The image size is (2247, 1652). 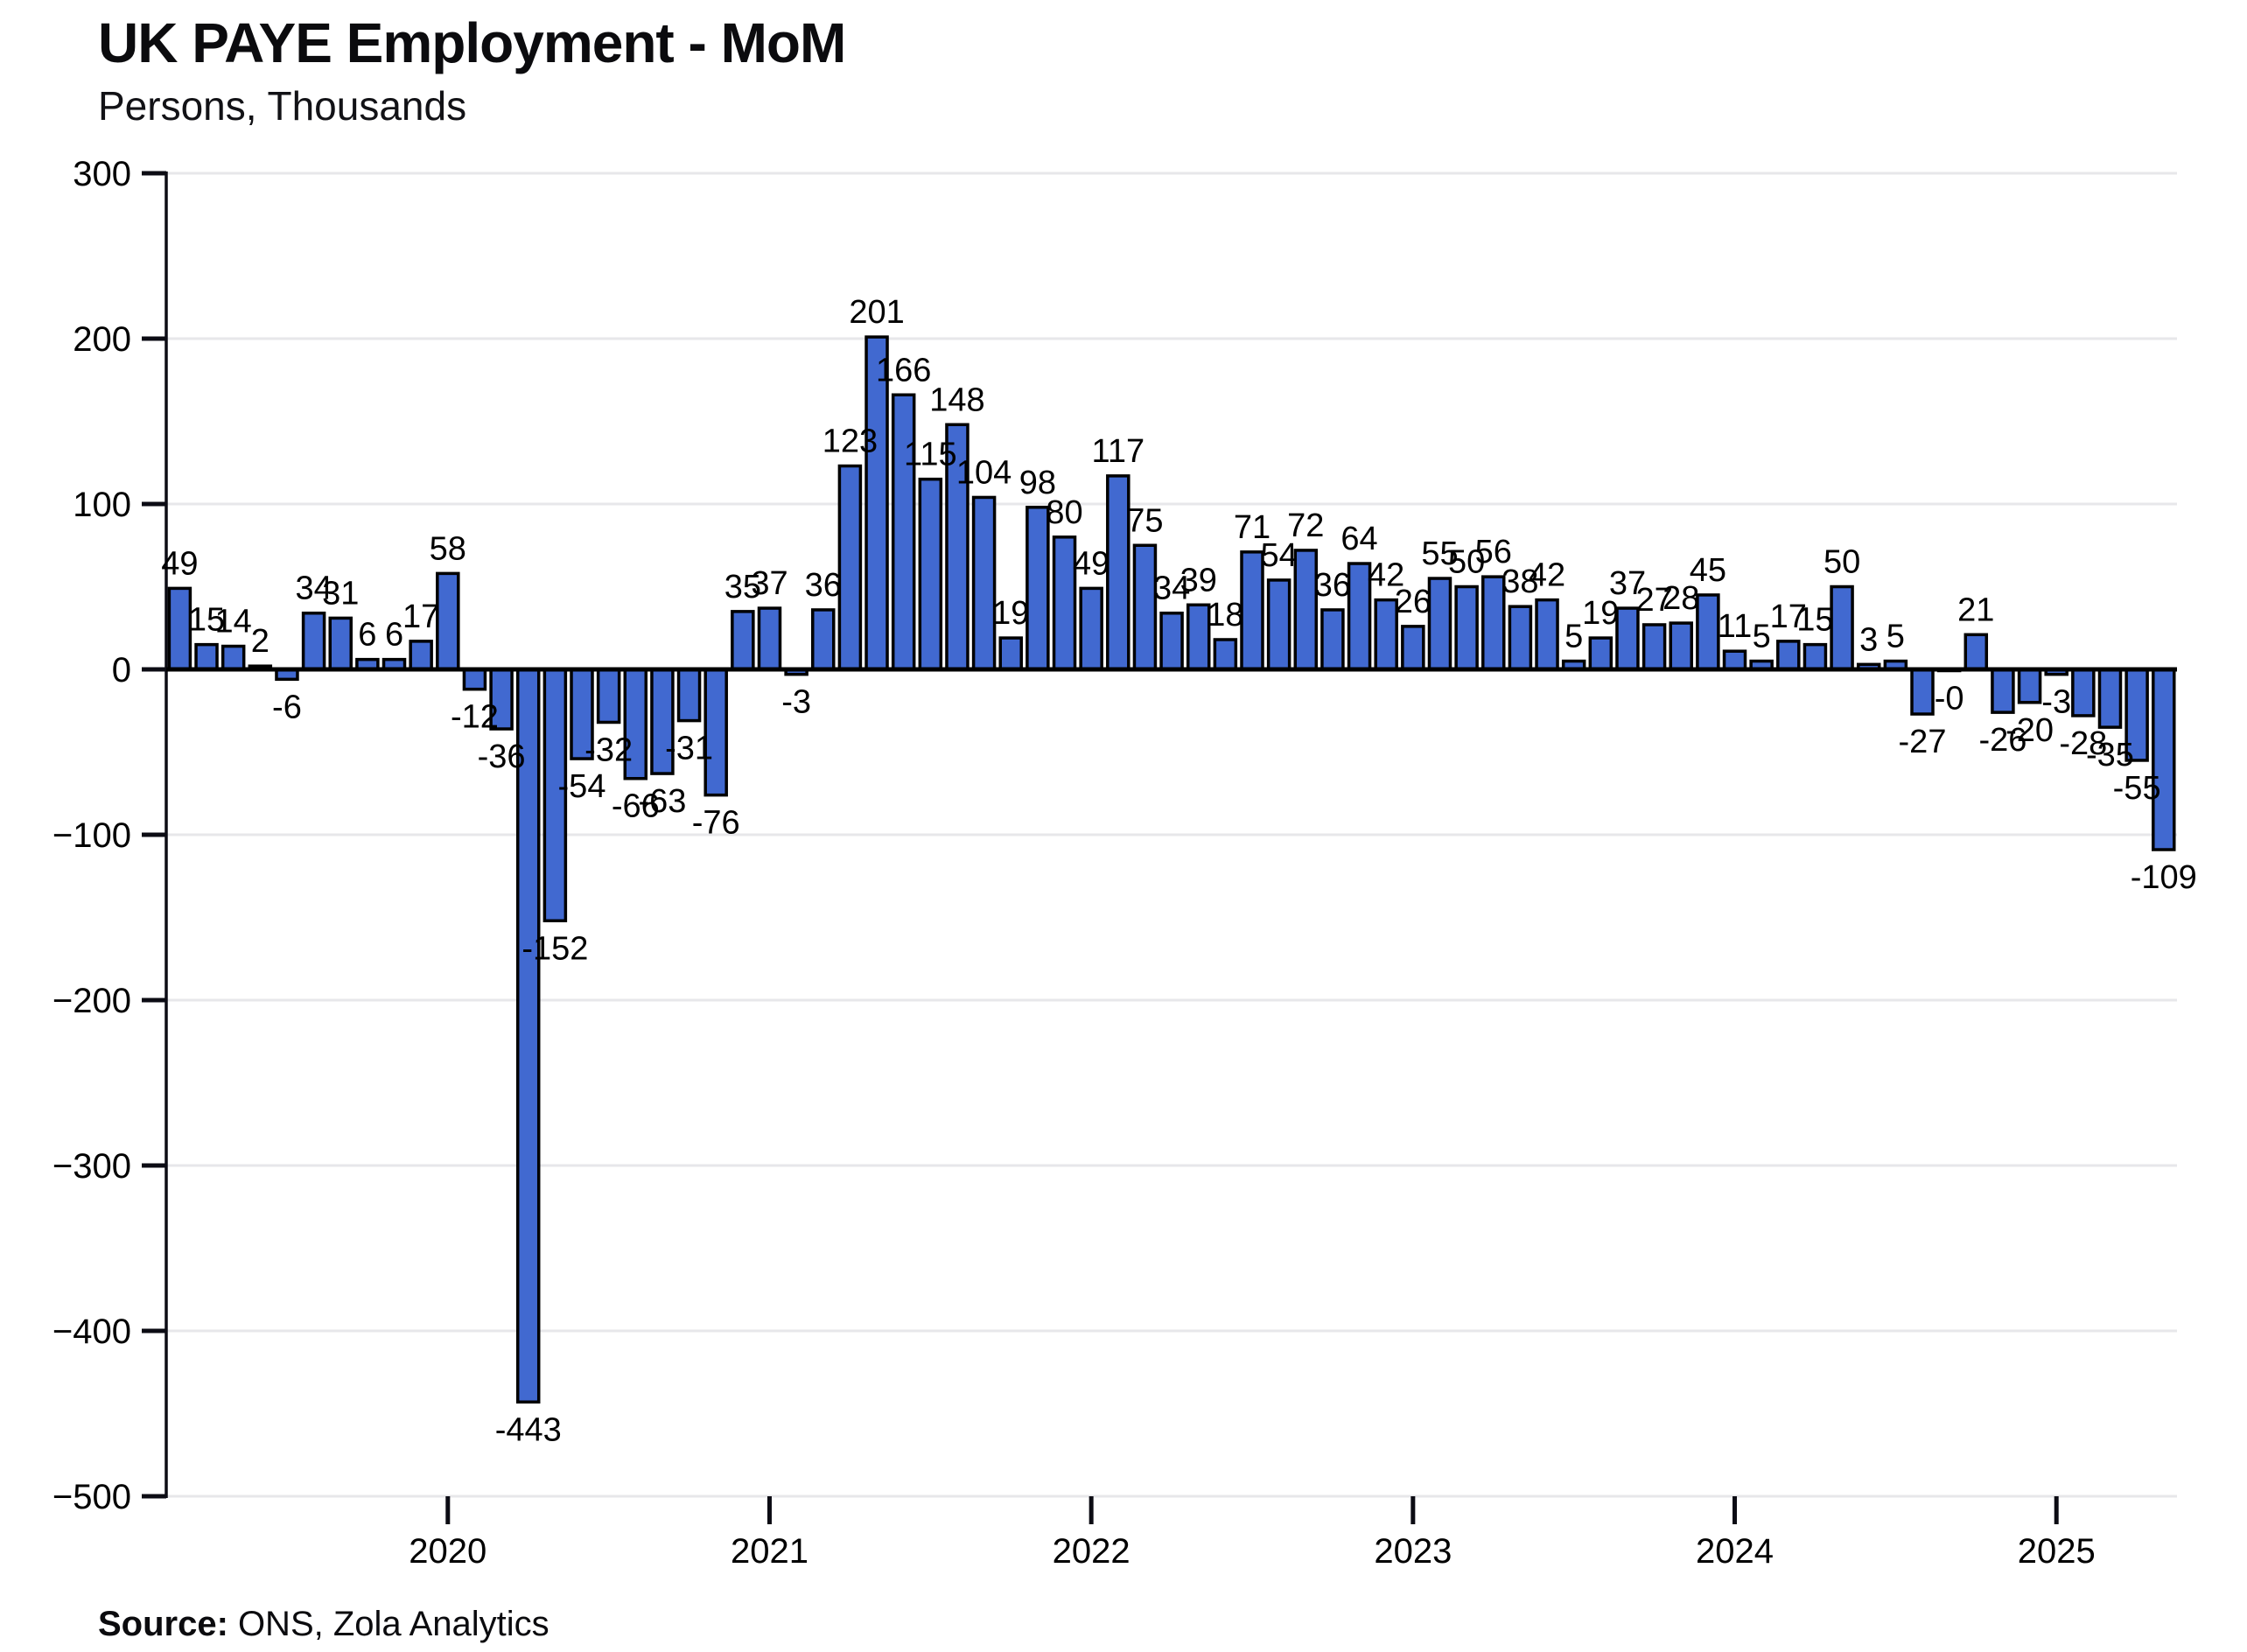 I want to click on bar-value-label: 11, so click(x=1735, y=626).